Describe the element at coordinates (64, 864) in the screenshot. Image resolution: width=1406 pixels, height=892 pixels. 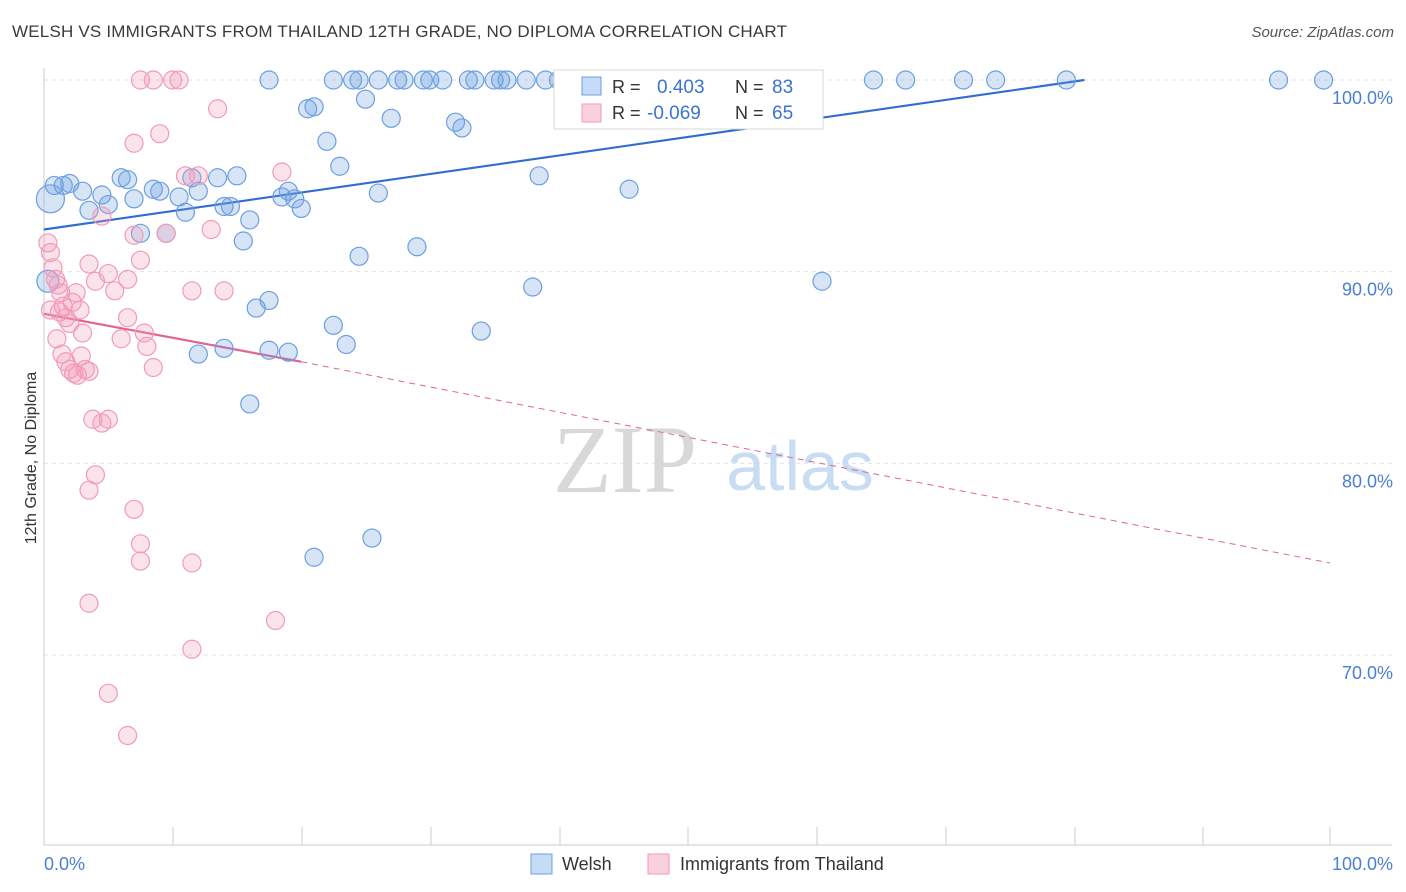
I see `x-tick-label-0: 0.0%` at that location.